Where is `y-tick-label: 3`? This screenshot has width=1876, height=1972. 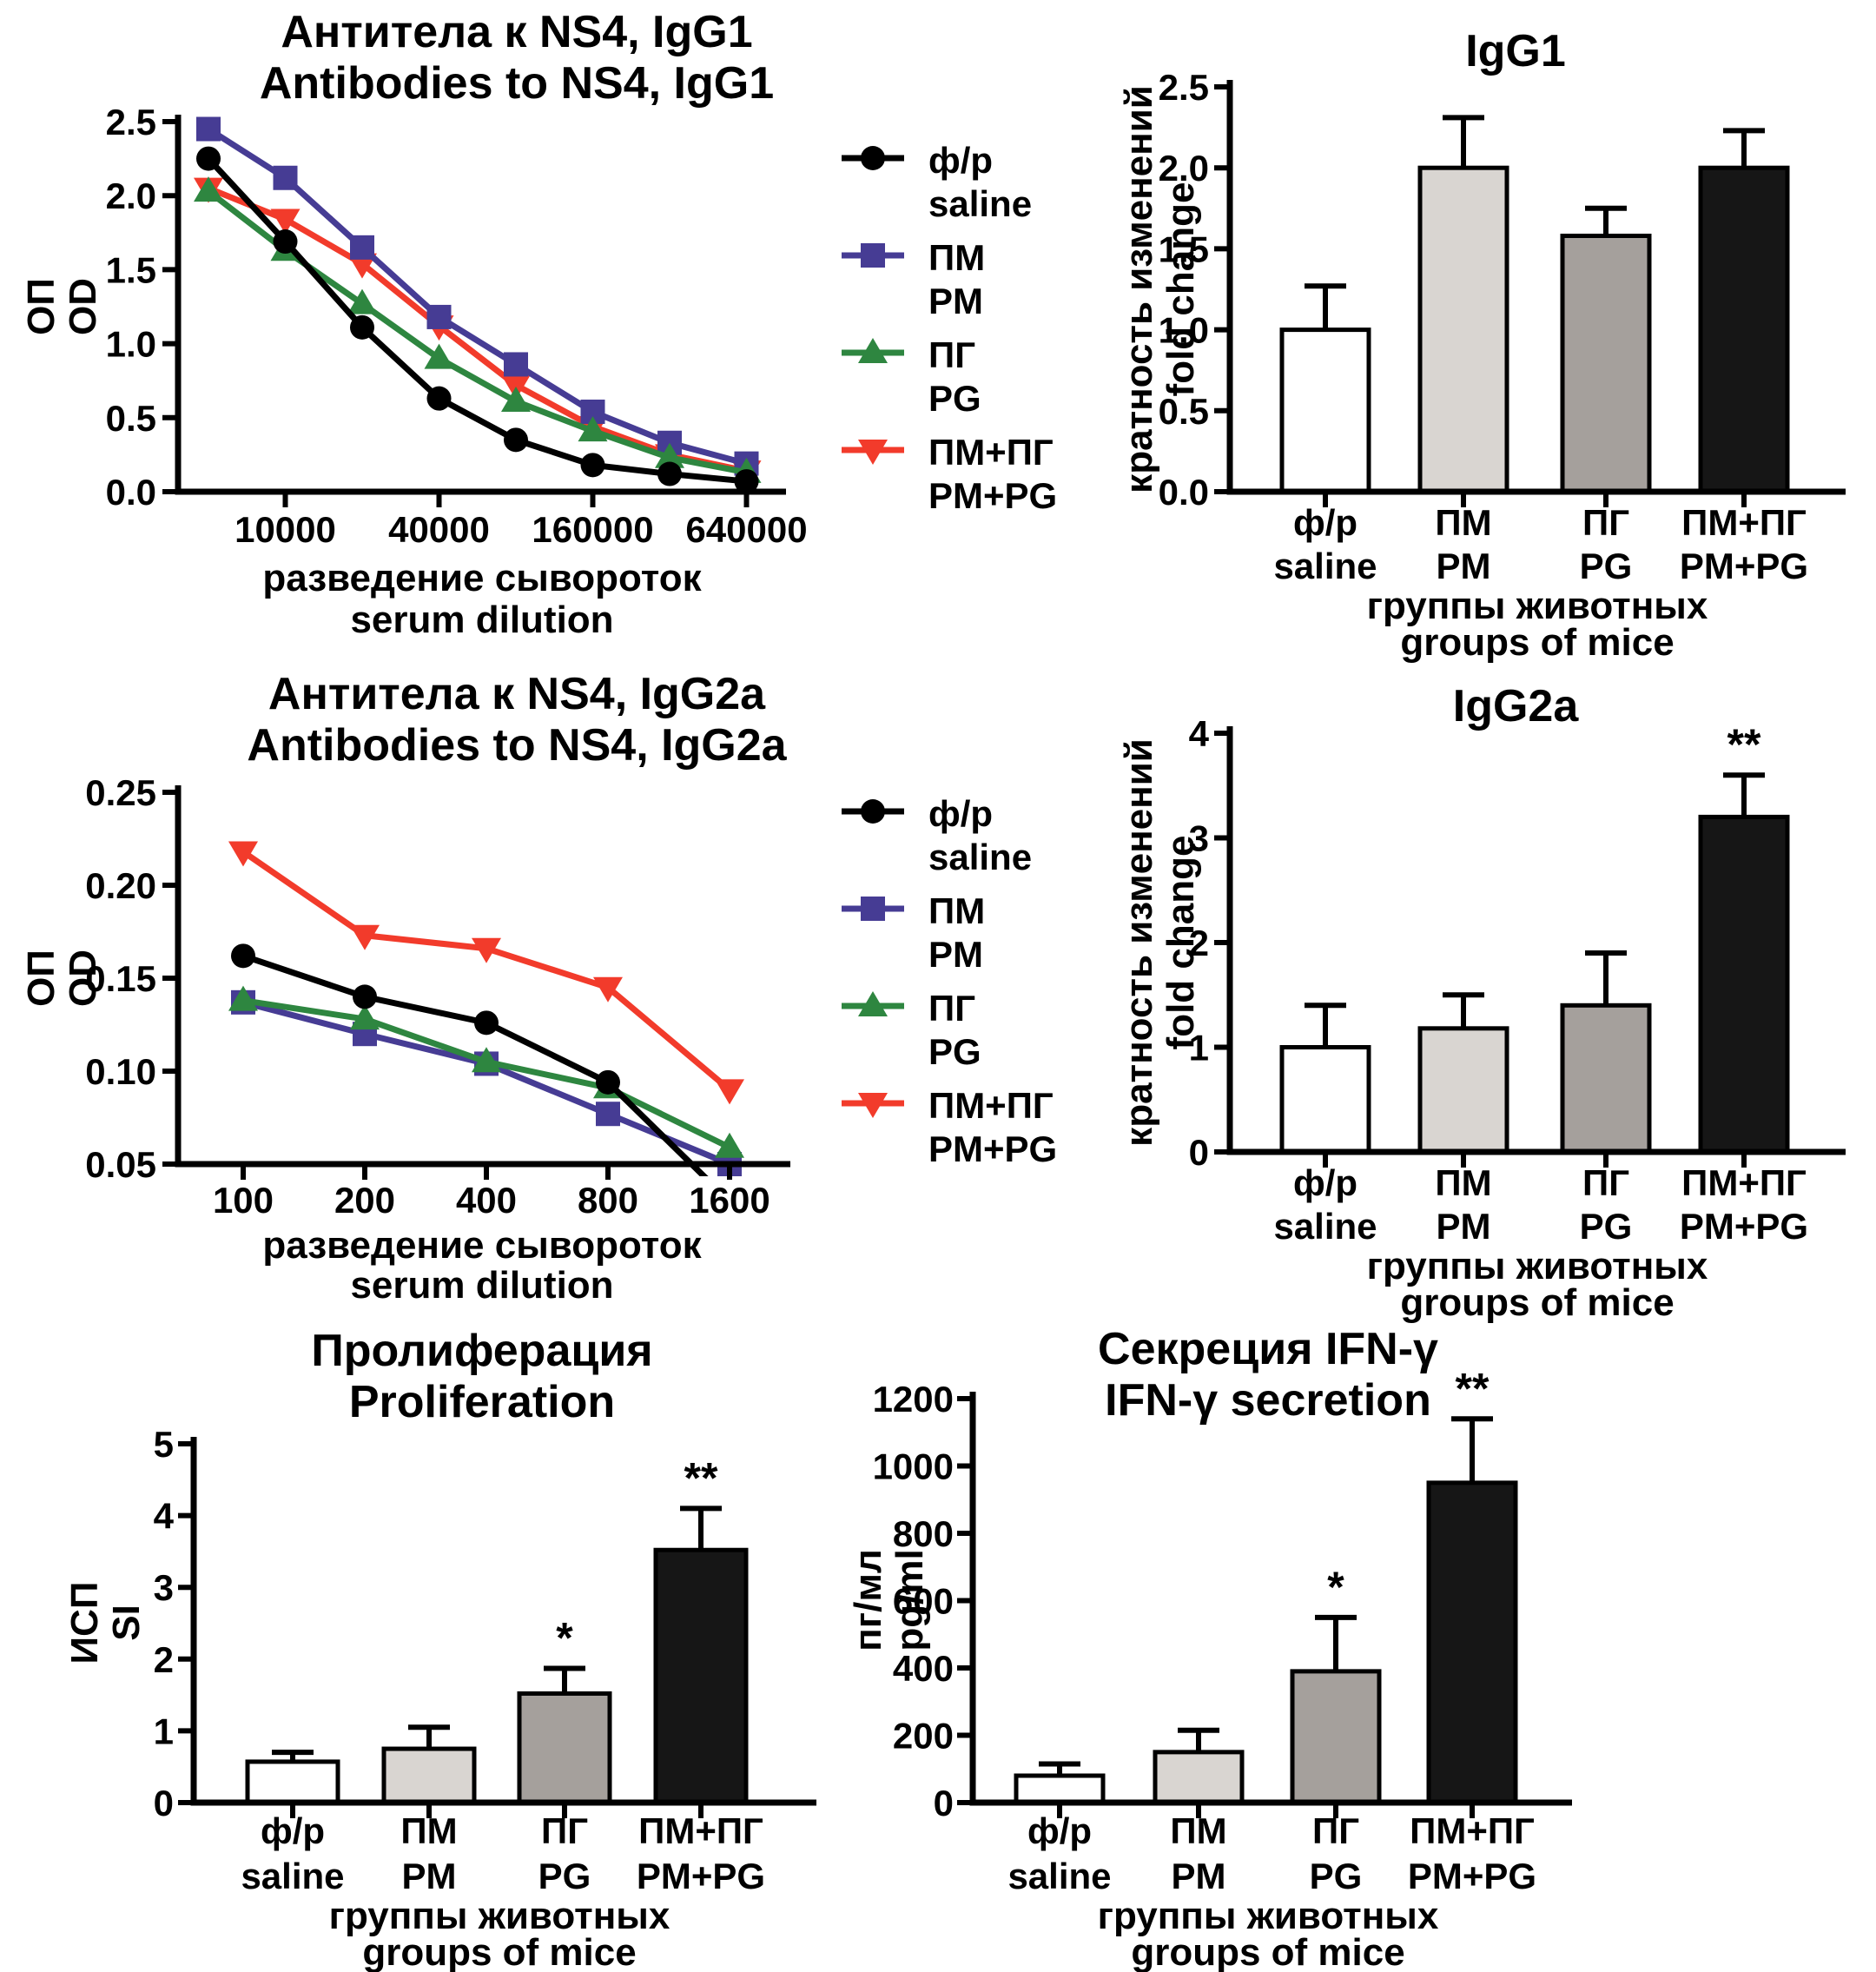
y-tick-label: 3 is located at coordinates (164, 1587).